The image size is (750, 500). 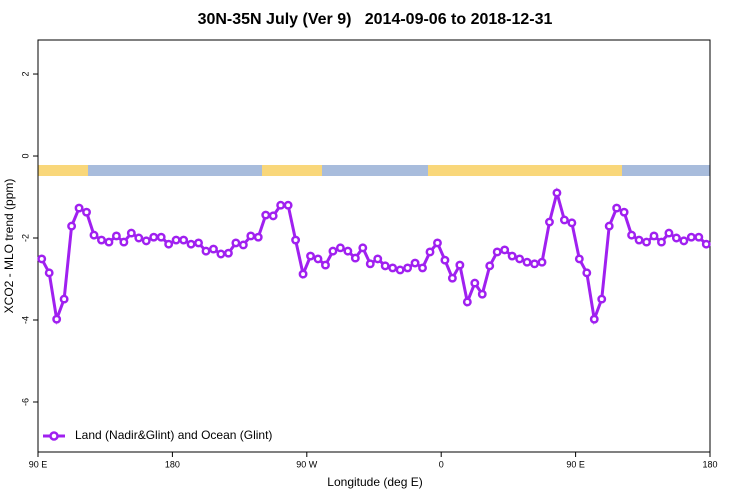 What do you see at coordinates (374, 482) in the screenshot?
I see `x-axis-label: Longitude (deg E)` at bounding box center [374, 482].